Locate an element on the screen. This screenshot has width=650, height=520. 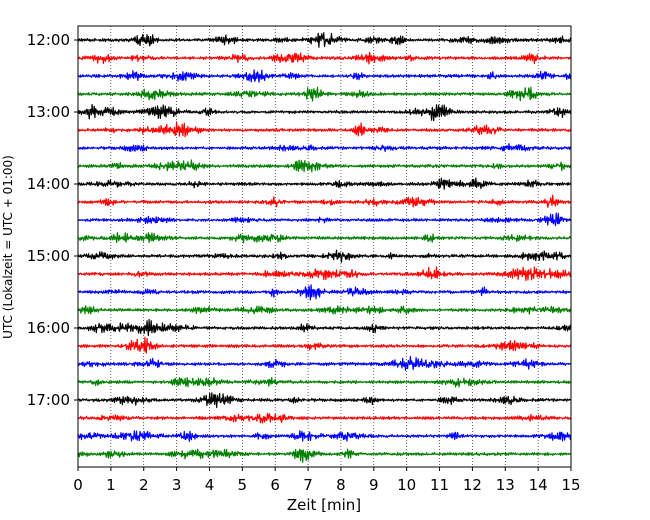
x-tick-label: 13 is located at coordinates (505, 485).